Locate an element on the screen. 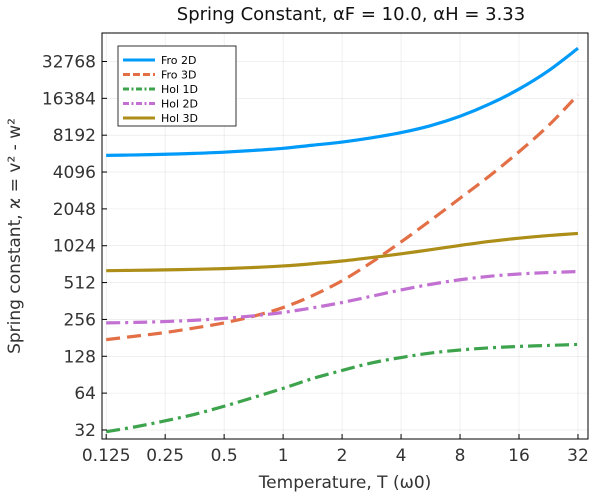 Image resolution: width=600 pixels, height=500 pixels. x-axis-label: Temperature, T (ω0) is located at coordinates (345, 483).